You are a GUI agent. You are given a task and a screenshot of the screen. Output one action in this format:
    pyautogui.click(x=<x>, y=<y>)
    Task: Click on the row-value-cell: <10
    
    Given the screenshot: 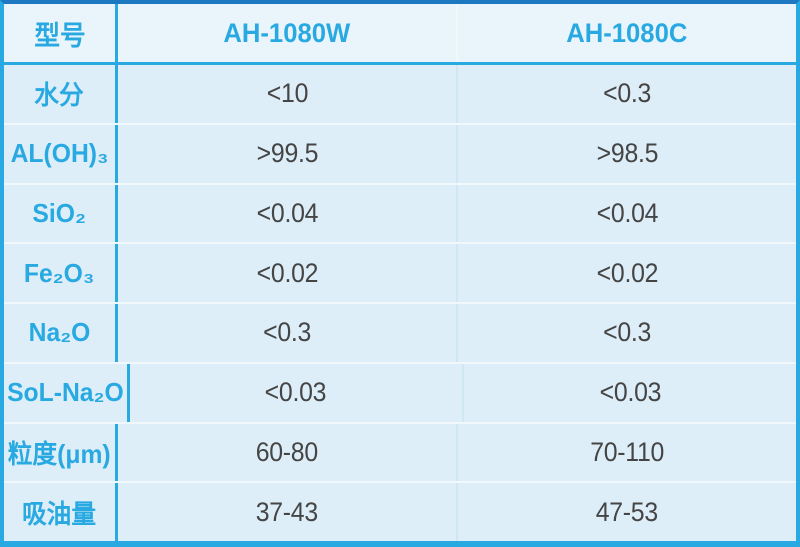 What is the action you would take?
    pyautogui.click(x=288, y=94)
    